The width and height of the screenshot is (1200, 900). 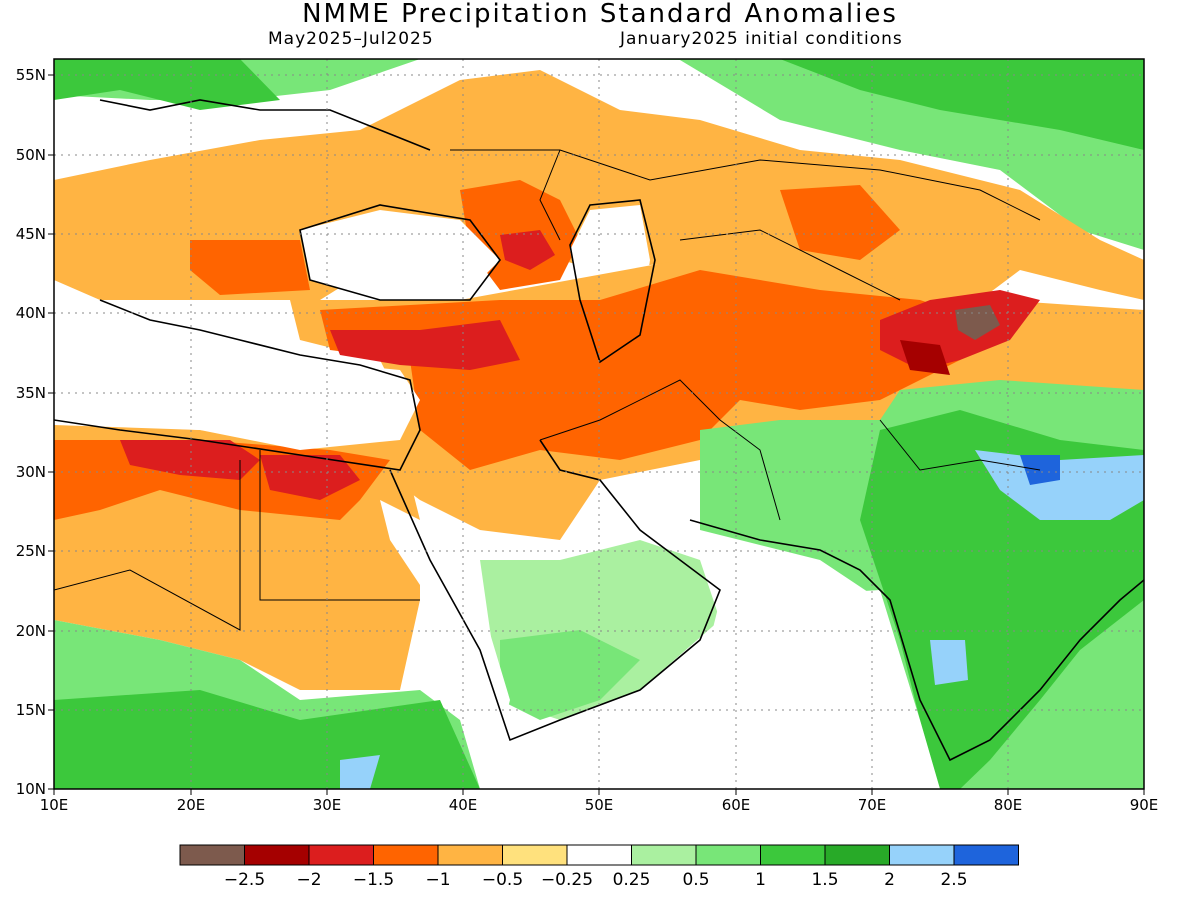 I want to click on anomaly-region-blue-himalaya, so click(x=1059, y=485).